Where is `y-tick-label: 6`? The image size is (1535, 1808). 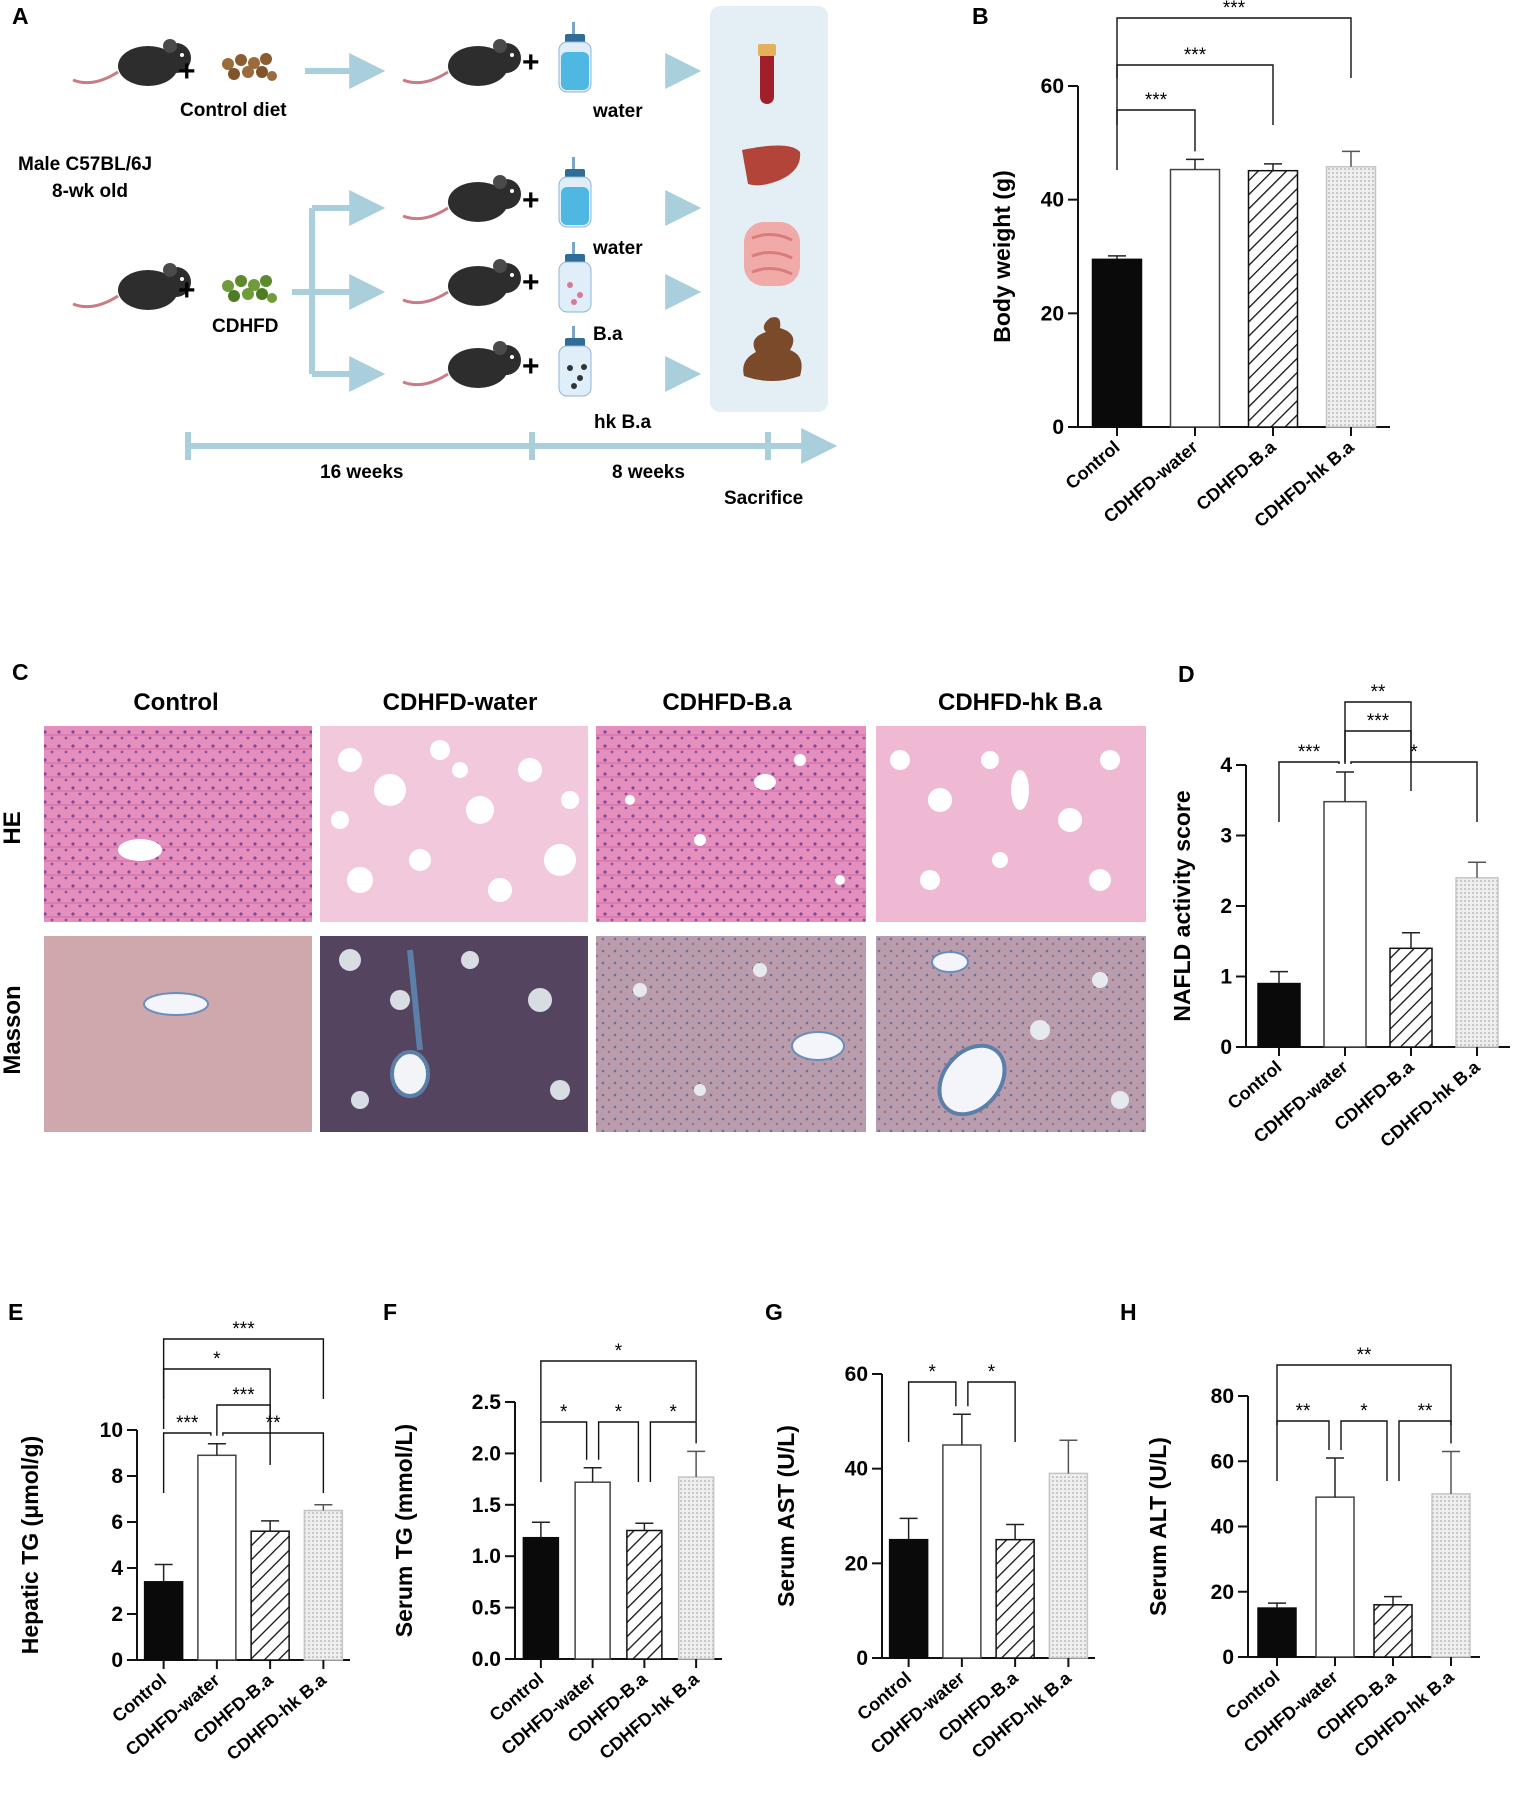
y-tick-label: 6 is located at coordinates (117, 1522).